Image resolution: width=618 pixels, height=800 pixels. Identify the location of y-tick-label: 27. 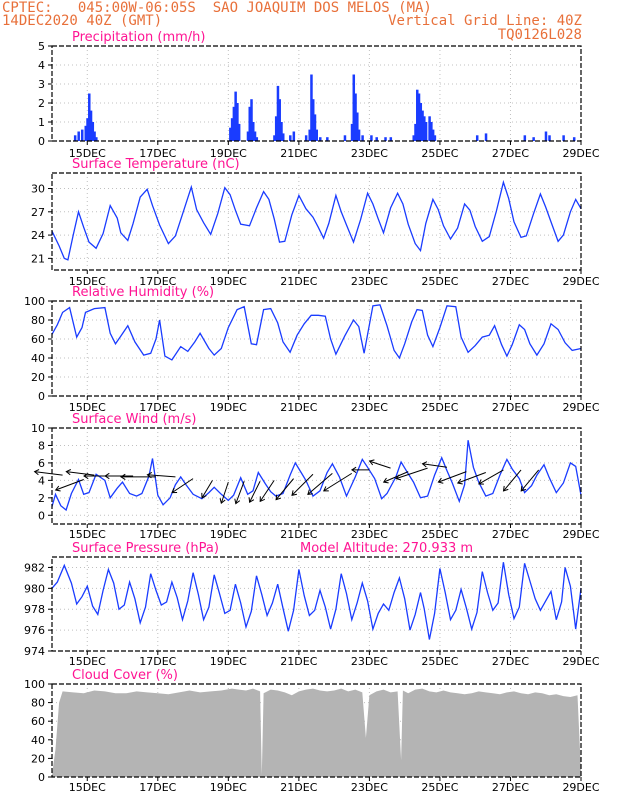
(38, 212).